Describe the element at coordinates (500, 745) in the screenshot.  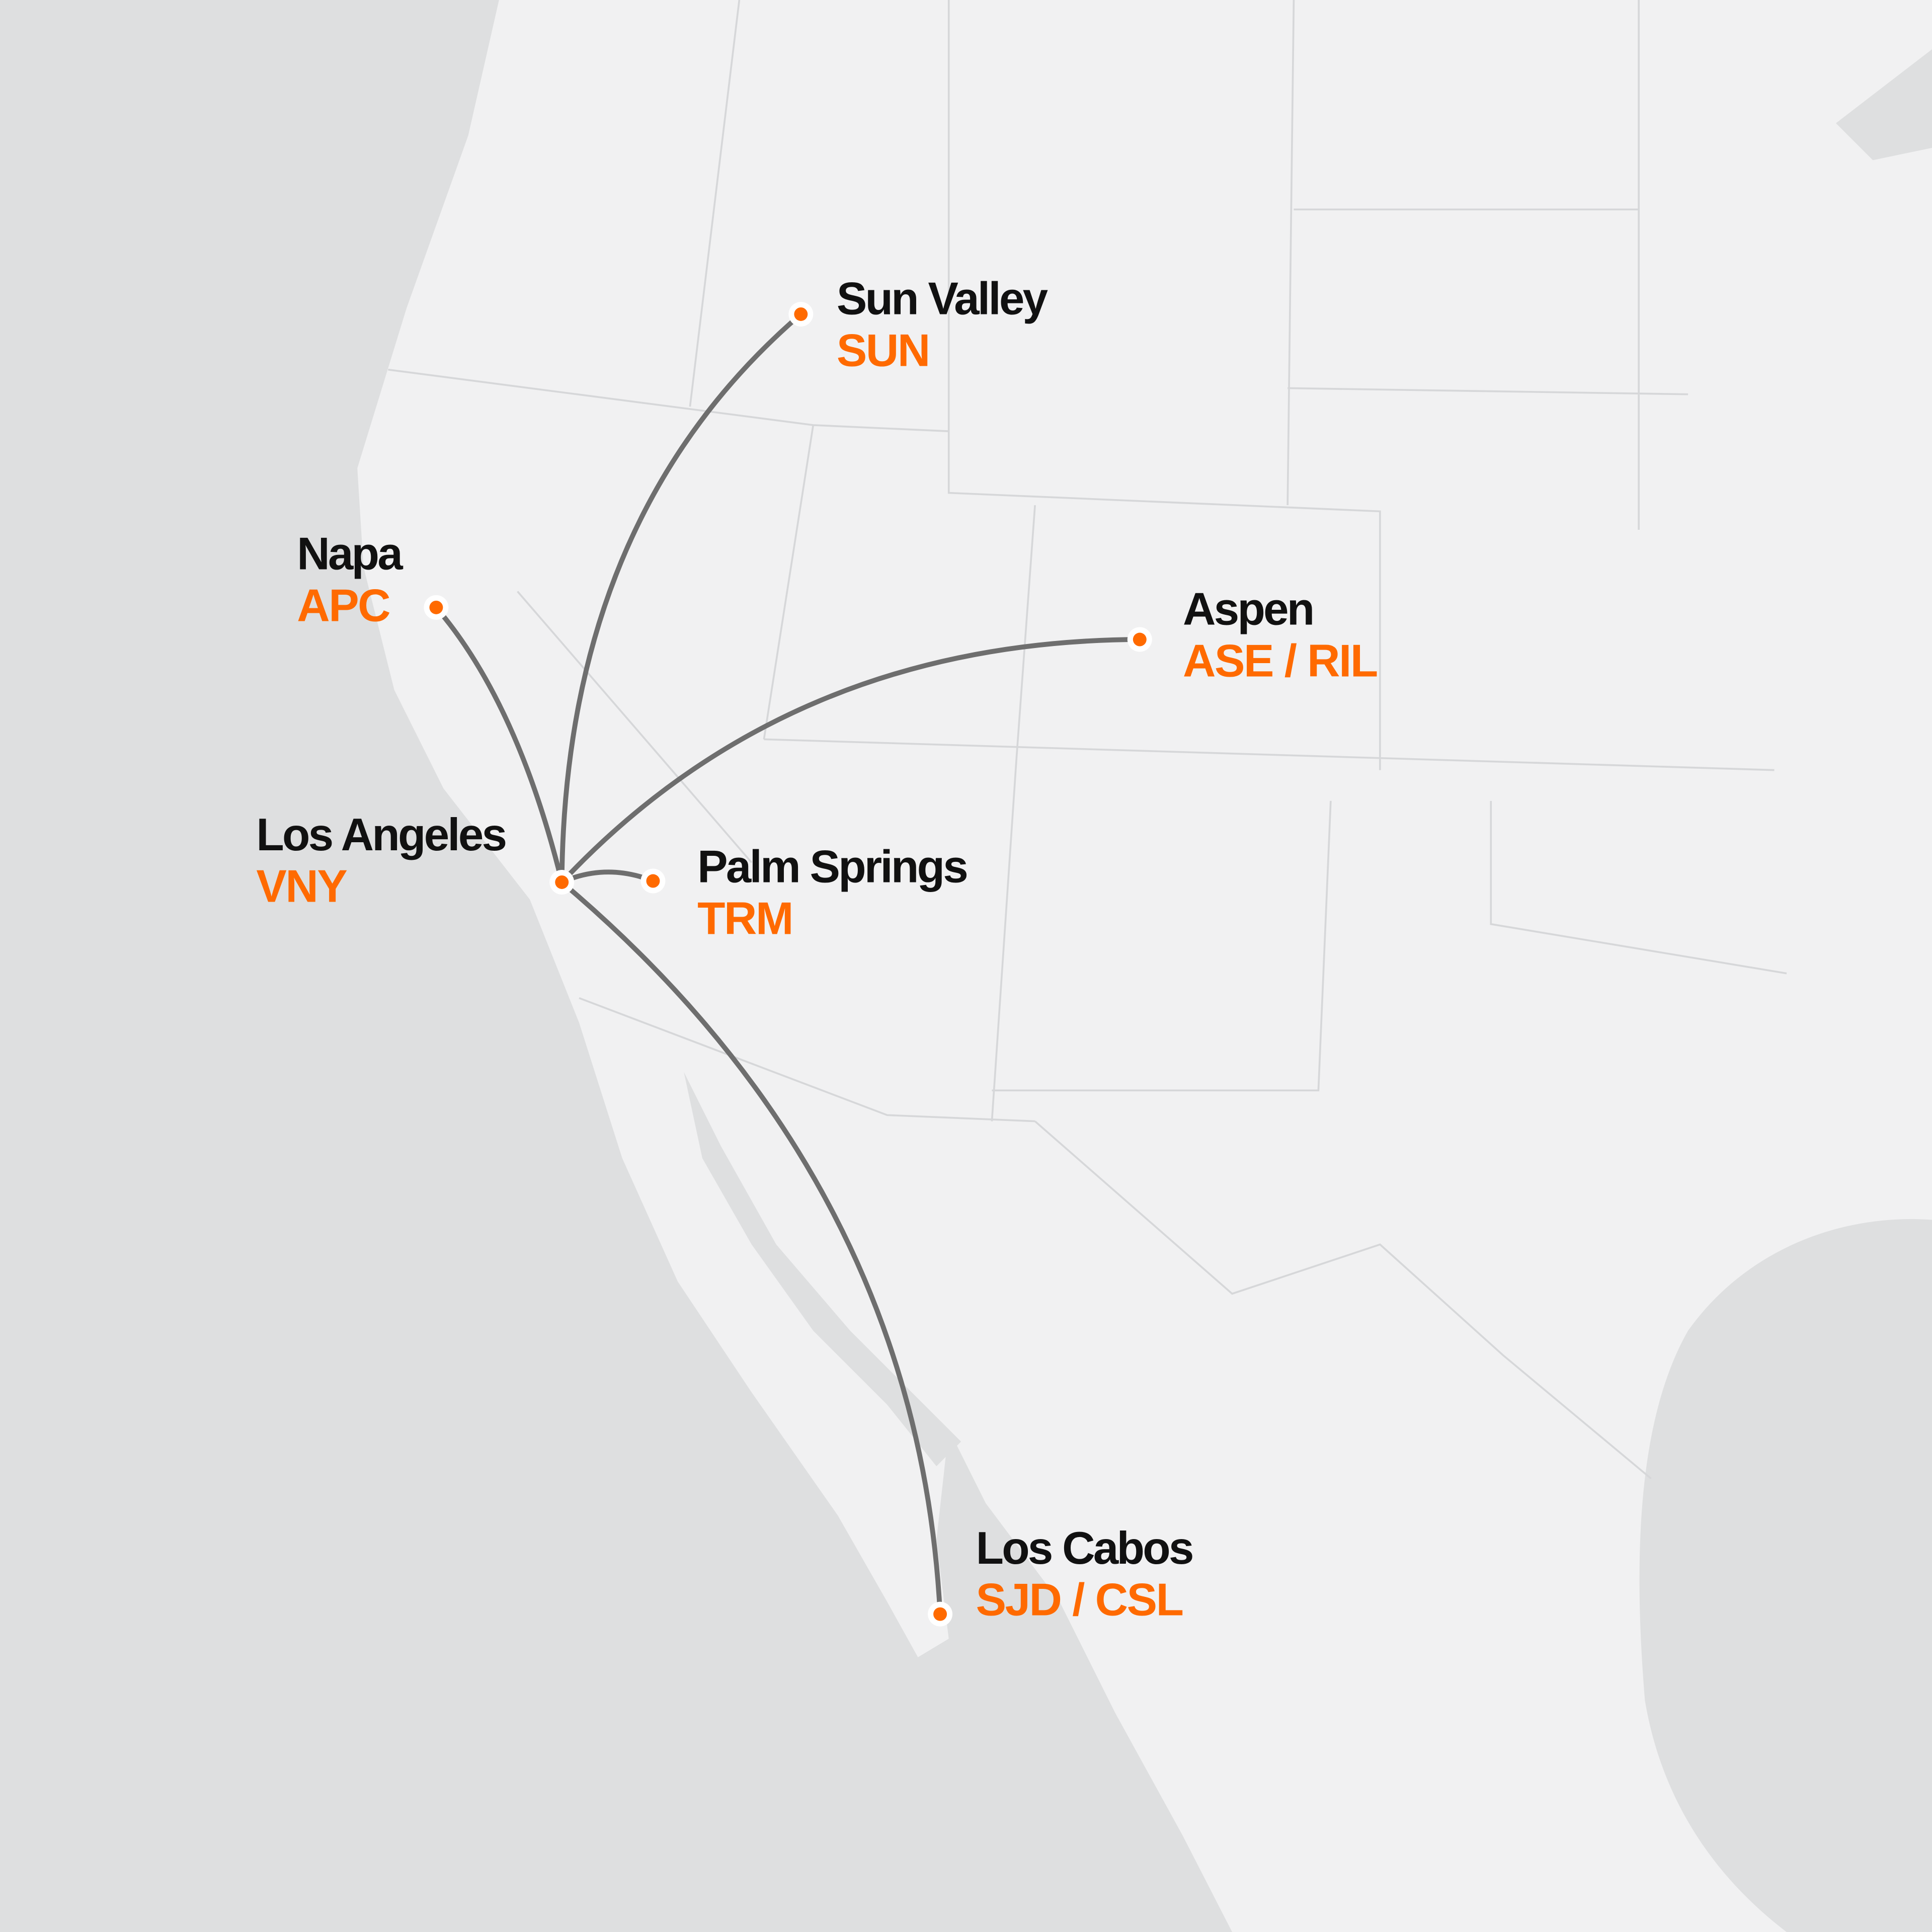
I see `route-napa` at that location.